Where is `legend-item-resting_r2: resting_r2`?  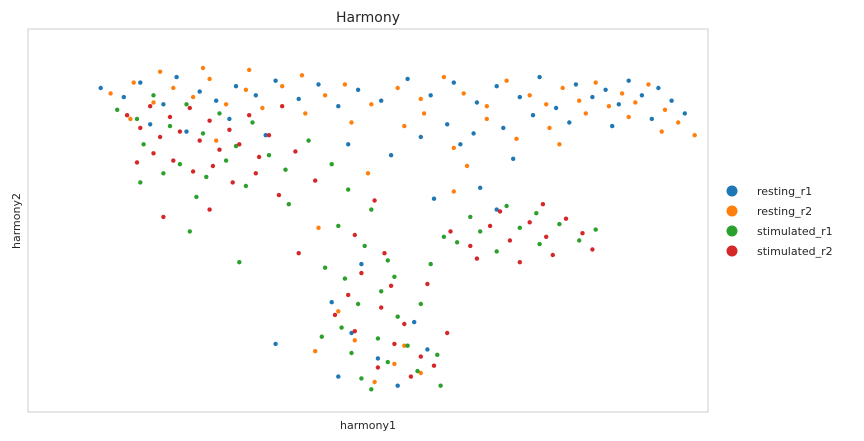 legend-item-resting_r2: resting_r2 is located at coordinates (769, 211).